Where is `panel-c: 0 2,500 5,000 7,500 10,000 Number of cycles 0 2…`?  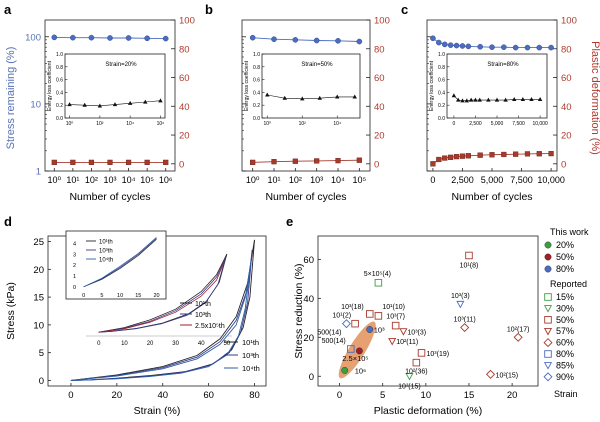
panel-c: 0 2,500 5,000 7,500 10,000 Number of cycles 0 2… is located at coordinates (501, 109).